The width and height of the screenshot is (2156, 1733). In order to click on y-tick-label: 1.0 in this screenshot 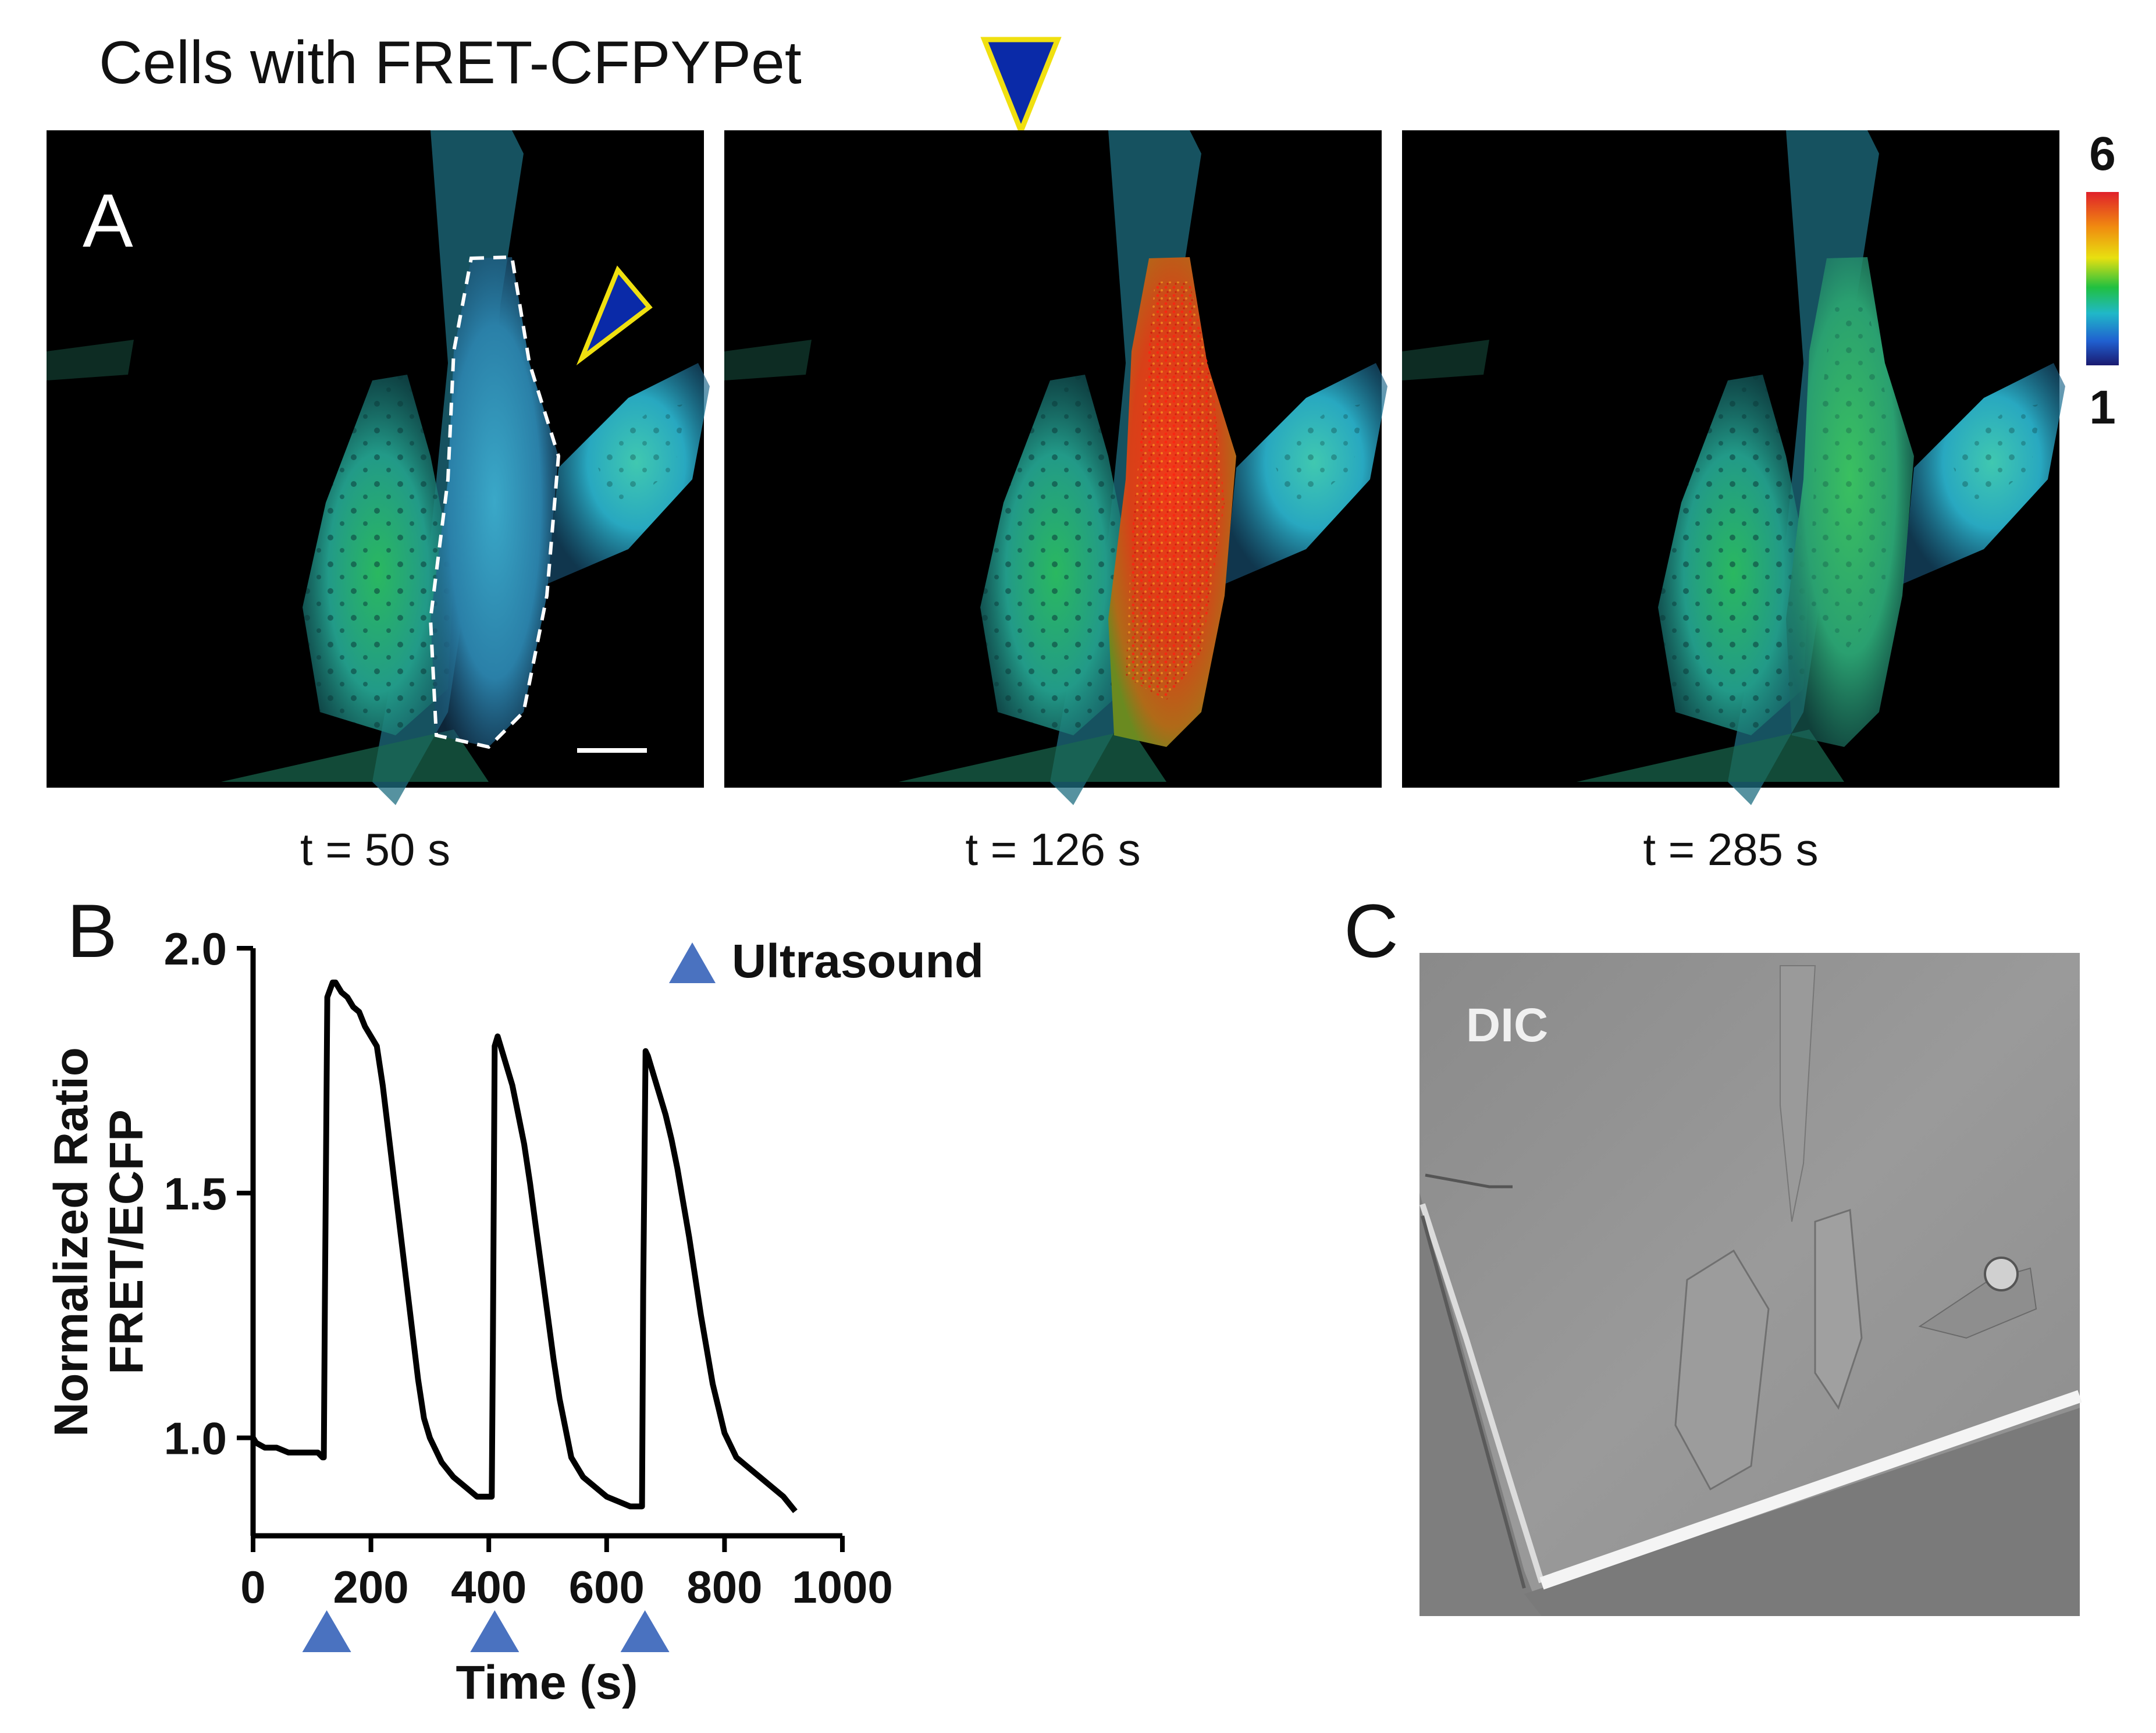, I will do `click(195, 1438)`.